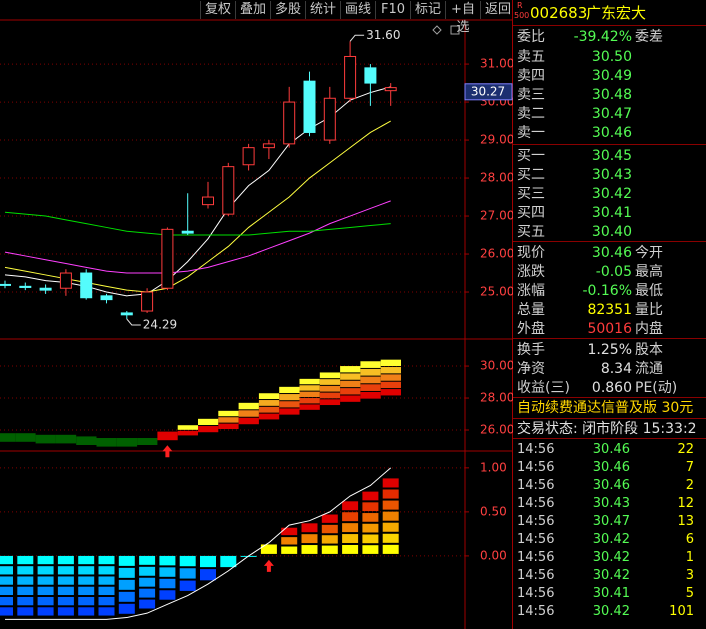 Image resolution: width=706 pixels, height=629 pixels. Describe the element at coordinates (497, 10) in the screenshot. I see `toolbar-button: 返回` at that location.